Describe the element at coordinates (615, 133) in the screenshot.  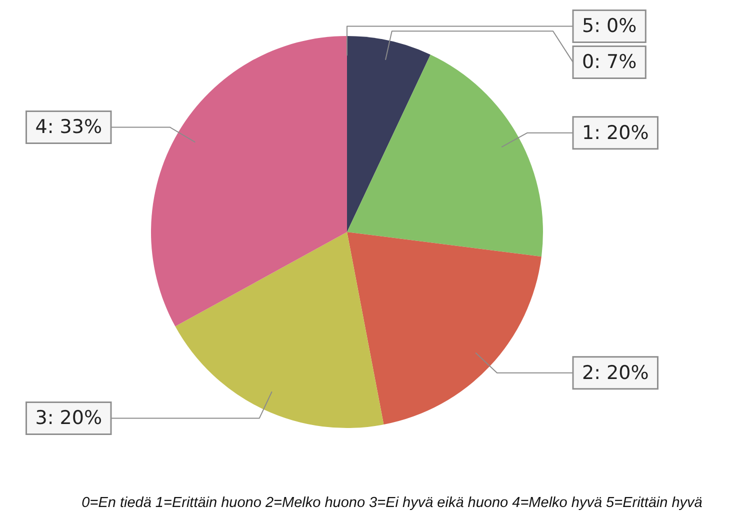
I see `data-label: 1: 20%` at that location.